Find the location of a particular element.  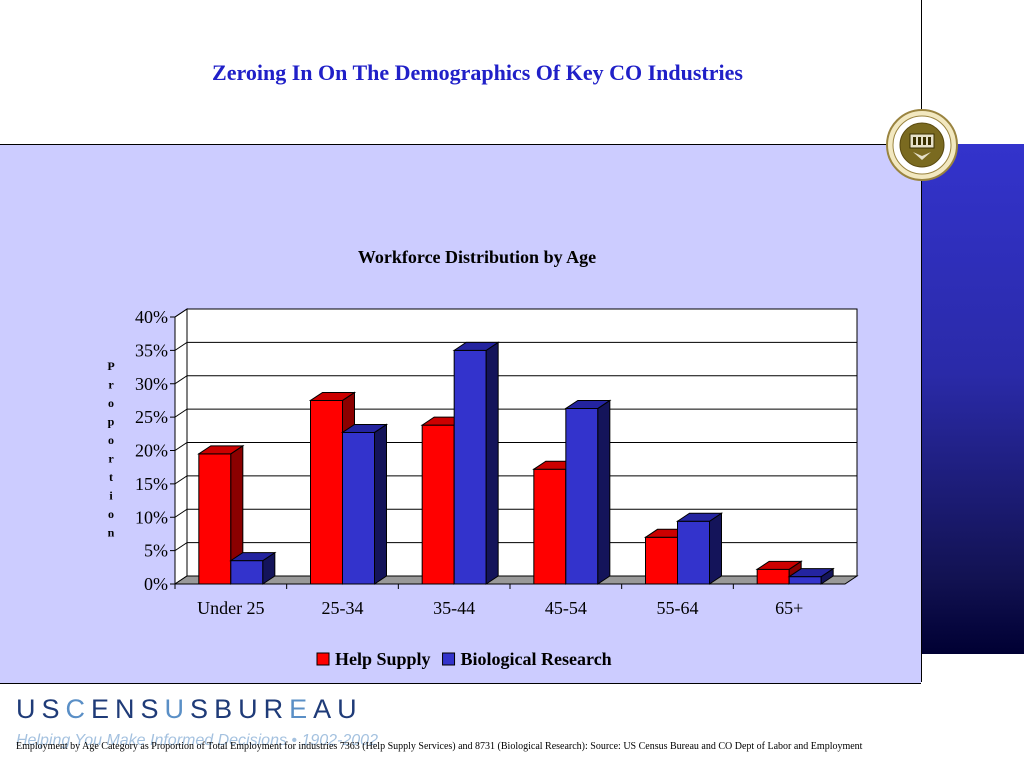

census-logo-letter: A is located at coordinates (325, 709).